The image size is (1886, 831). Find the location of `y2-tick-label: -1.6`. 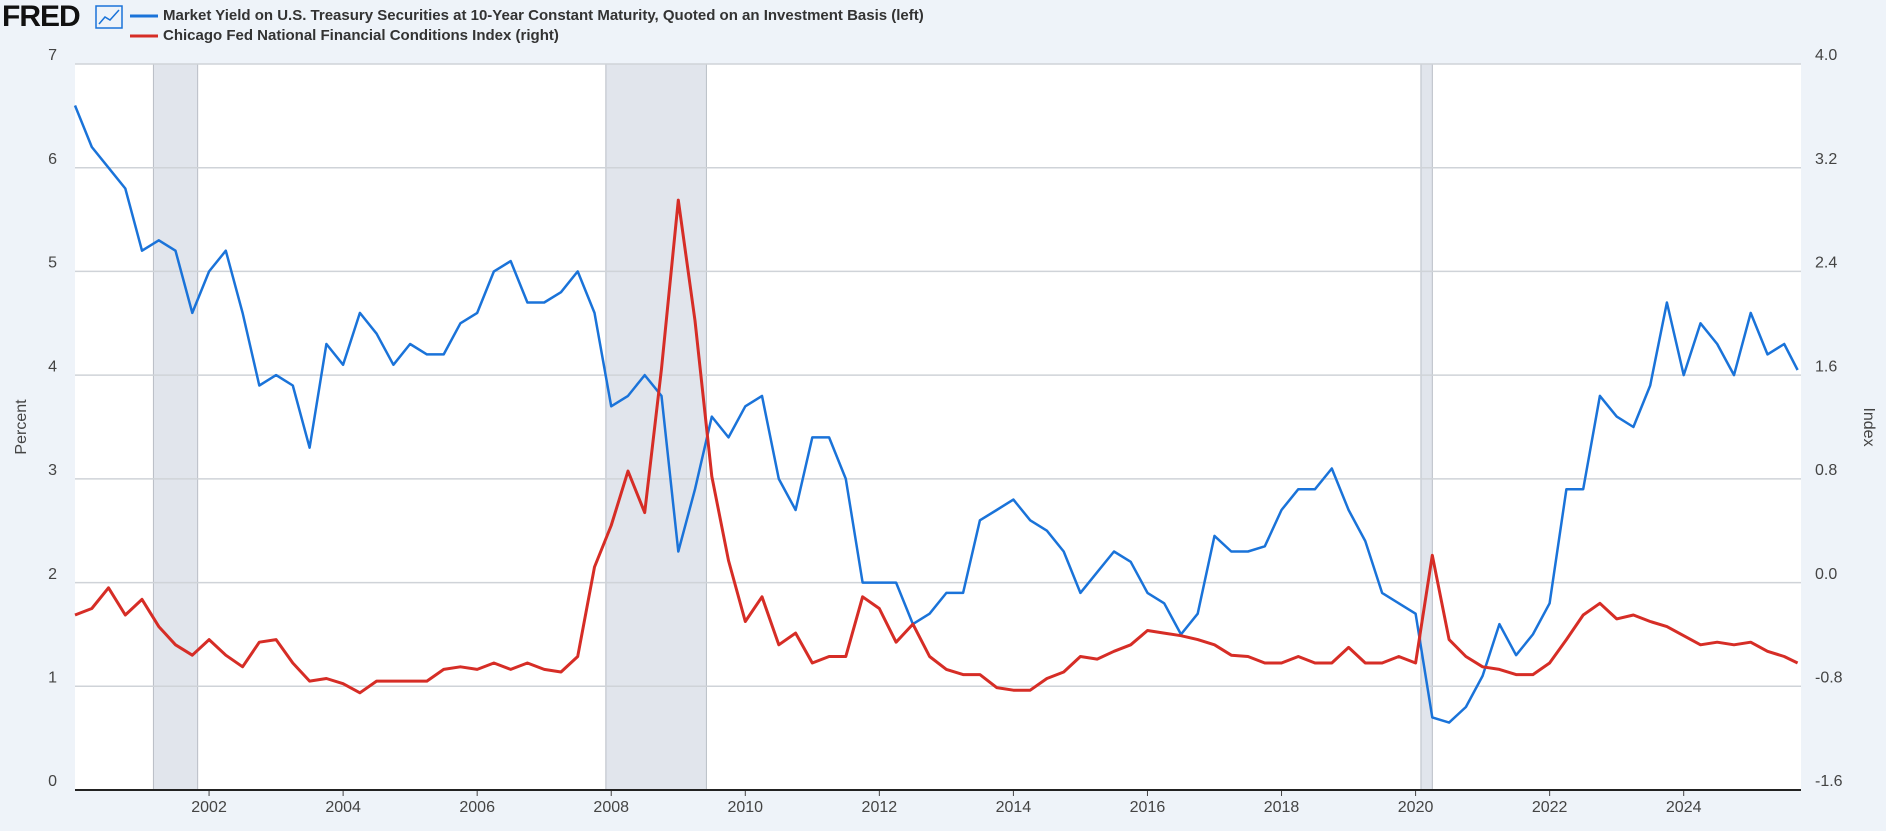

y2-tick-label: -1.6 is located at coordinates (1829, 781).